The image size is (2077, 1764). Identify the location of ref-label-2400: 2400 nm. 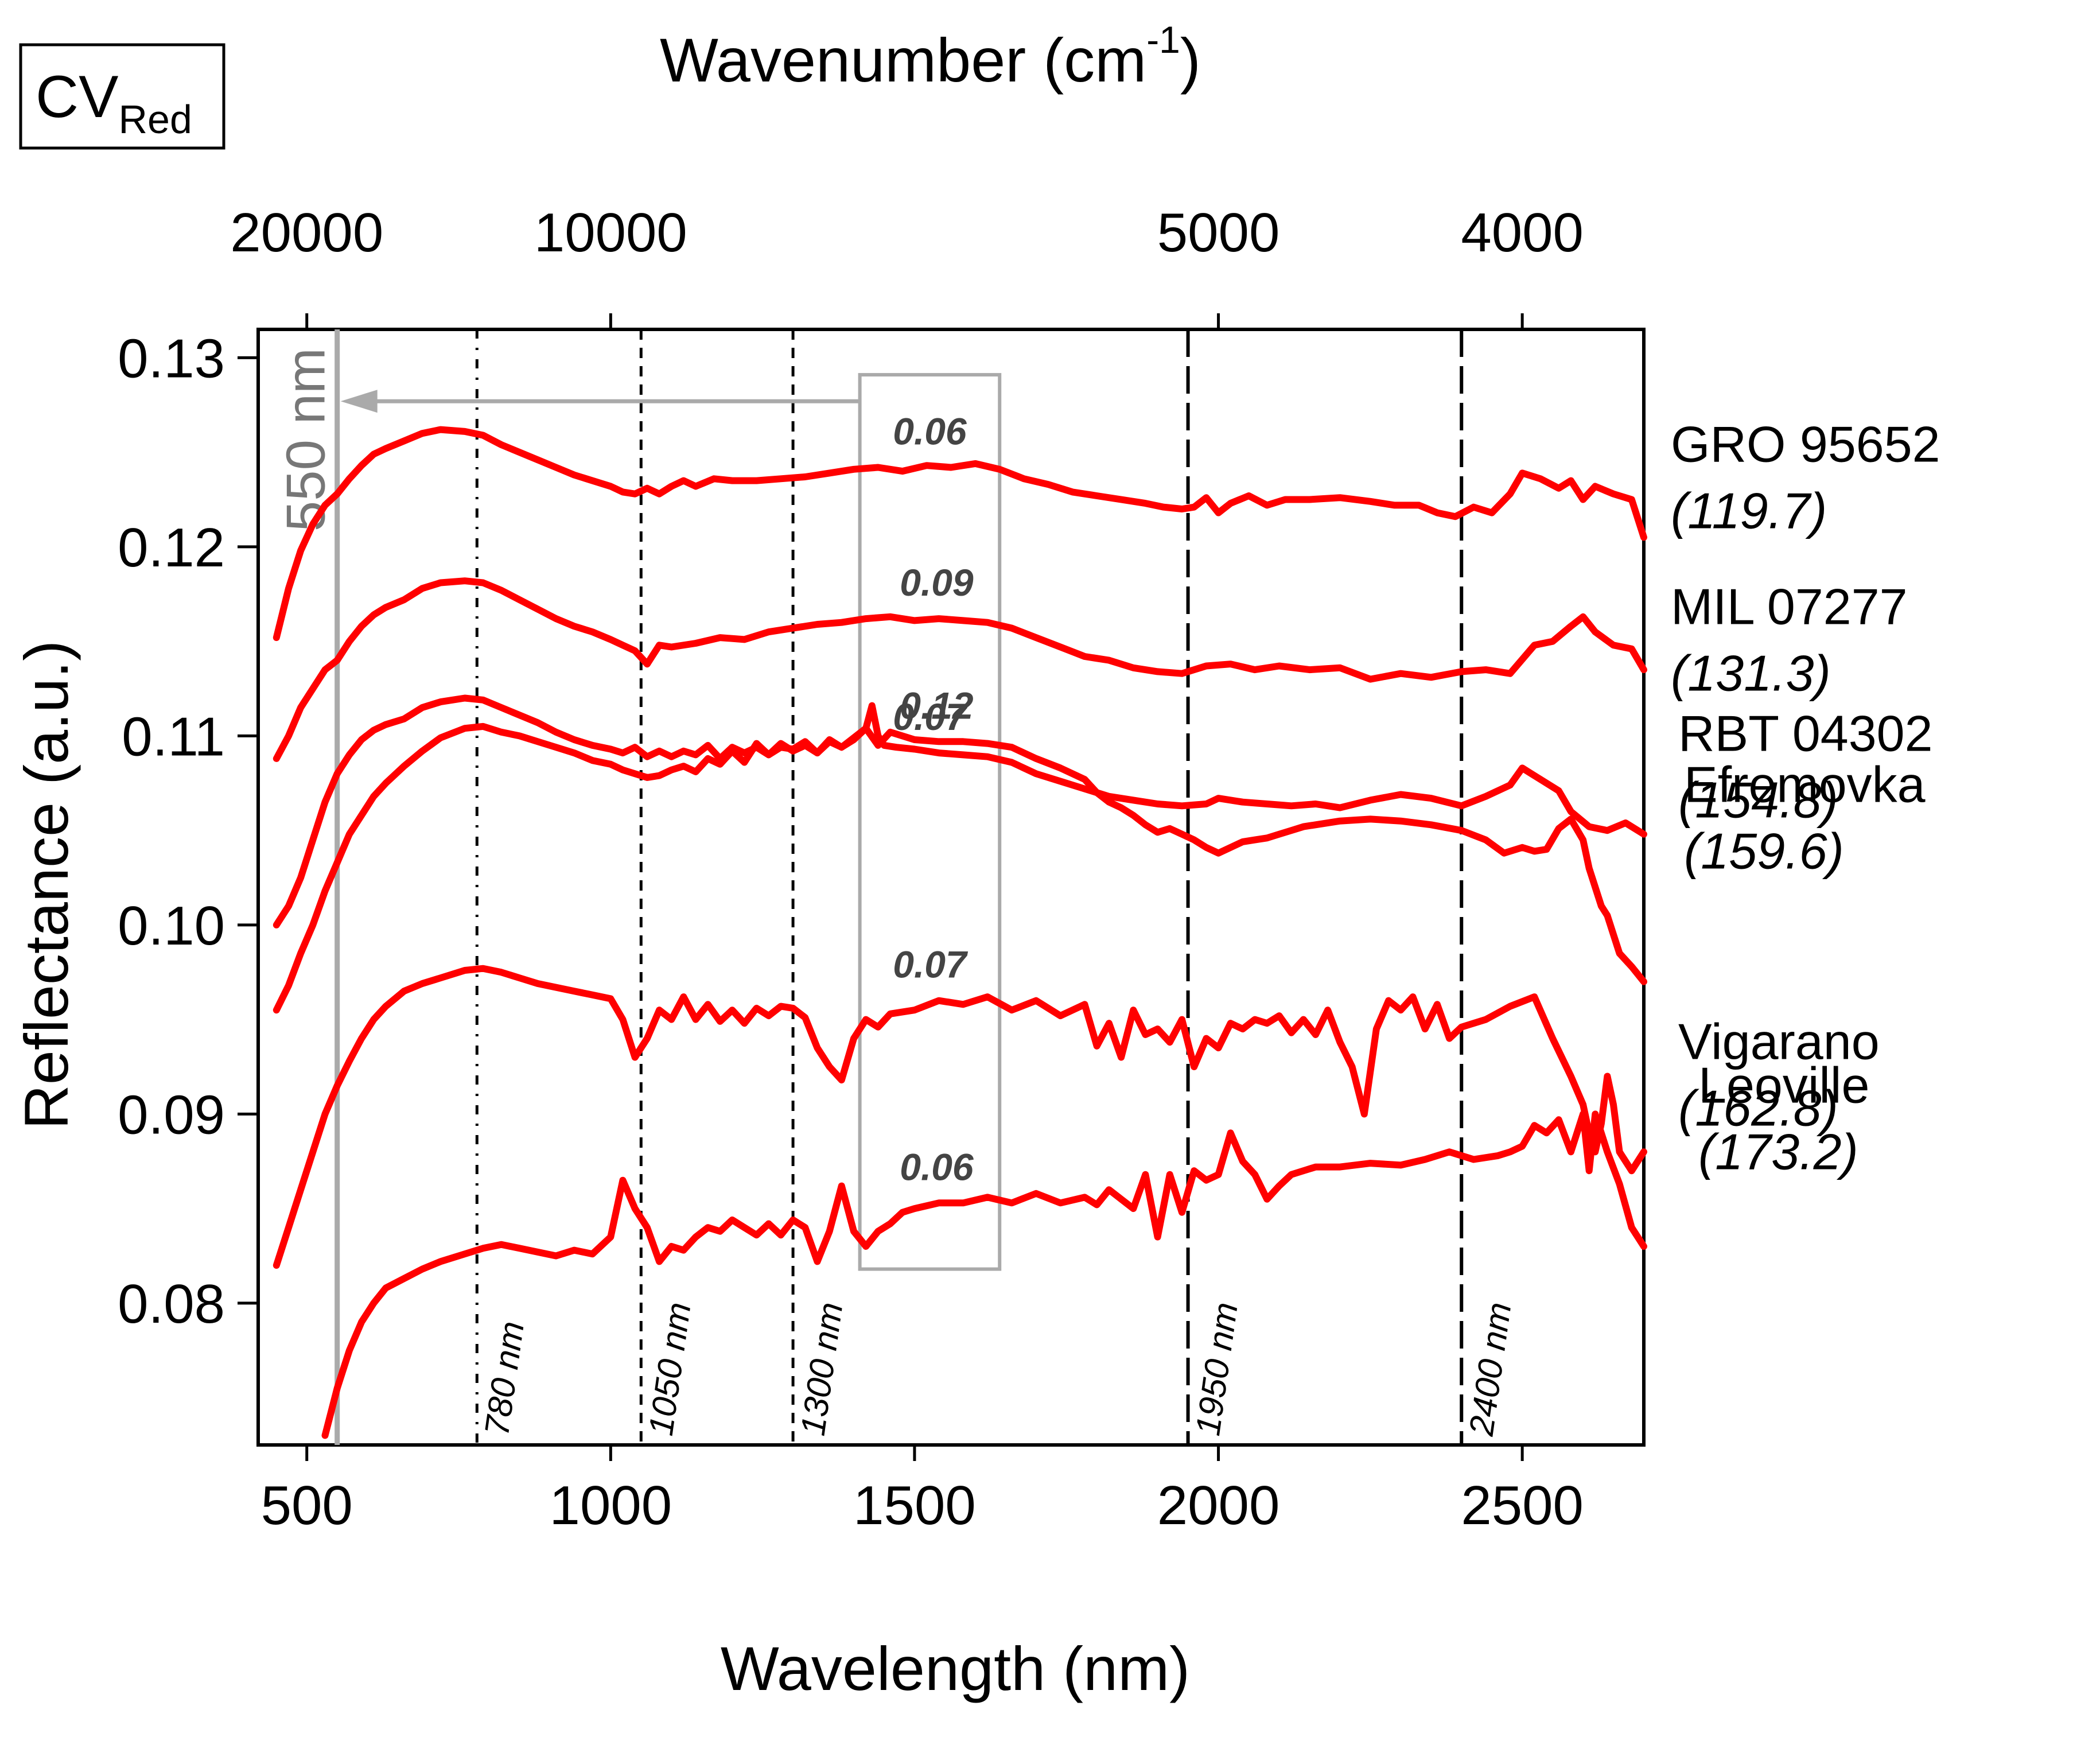
(1490, 1369).